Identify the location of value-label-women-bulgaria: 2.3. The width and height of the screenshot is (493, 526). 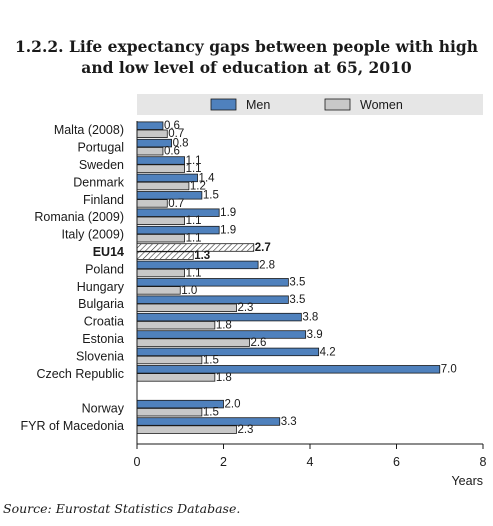
(245, 308).